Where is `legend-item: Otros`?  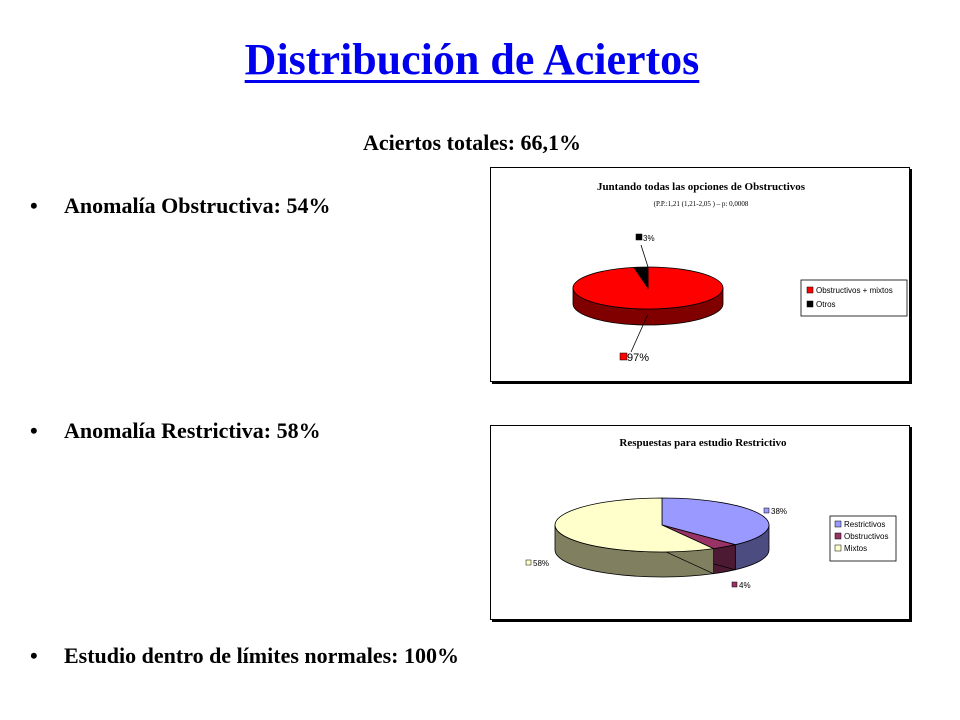 legend-item: Otros is located at coordinates (826, 304).